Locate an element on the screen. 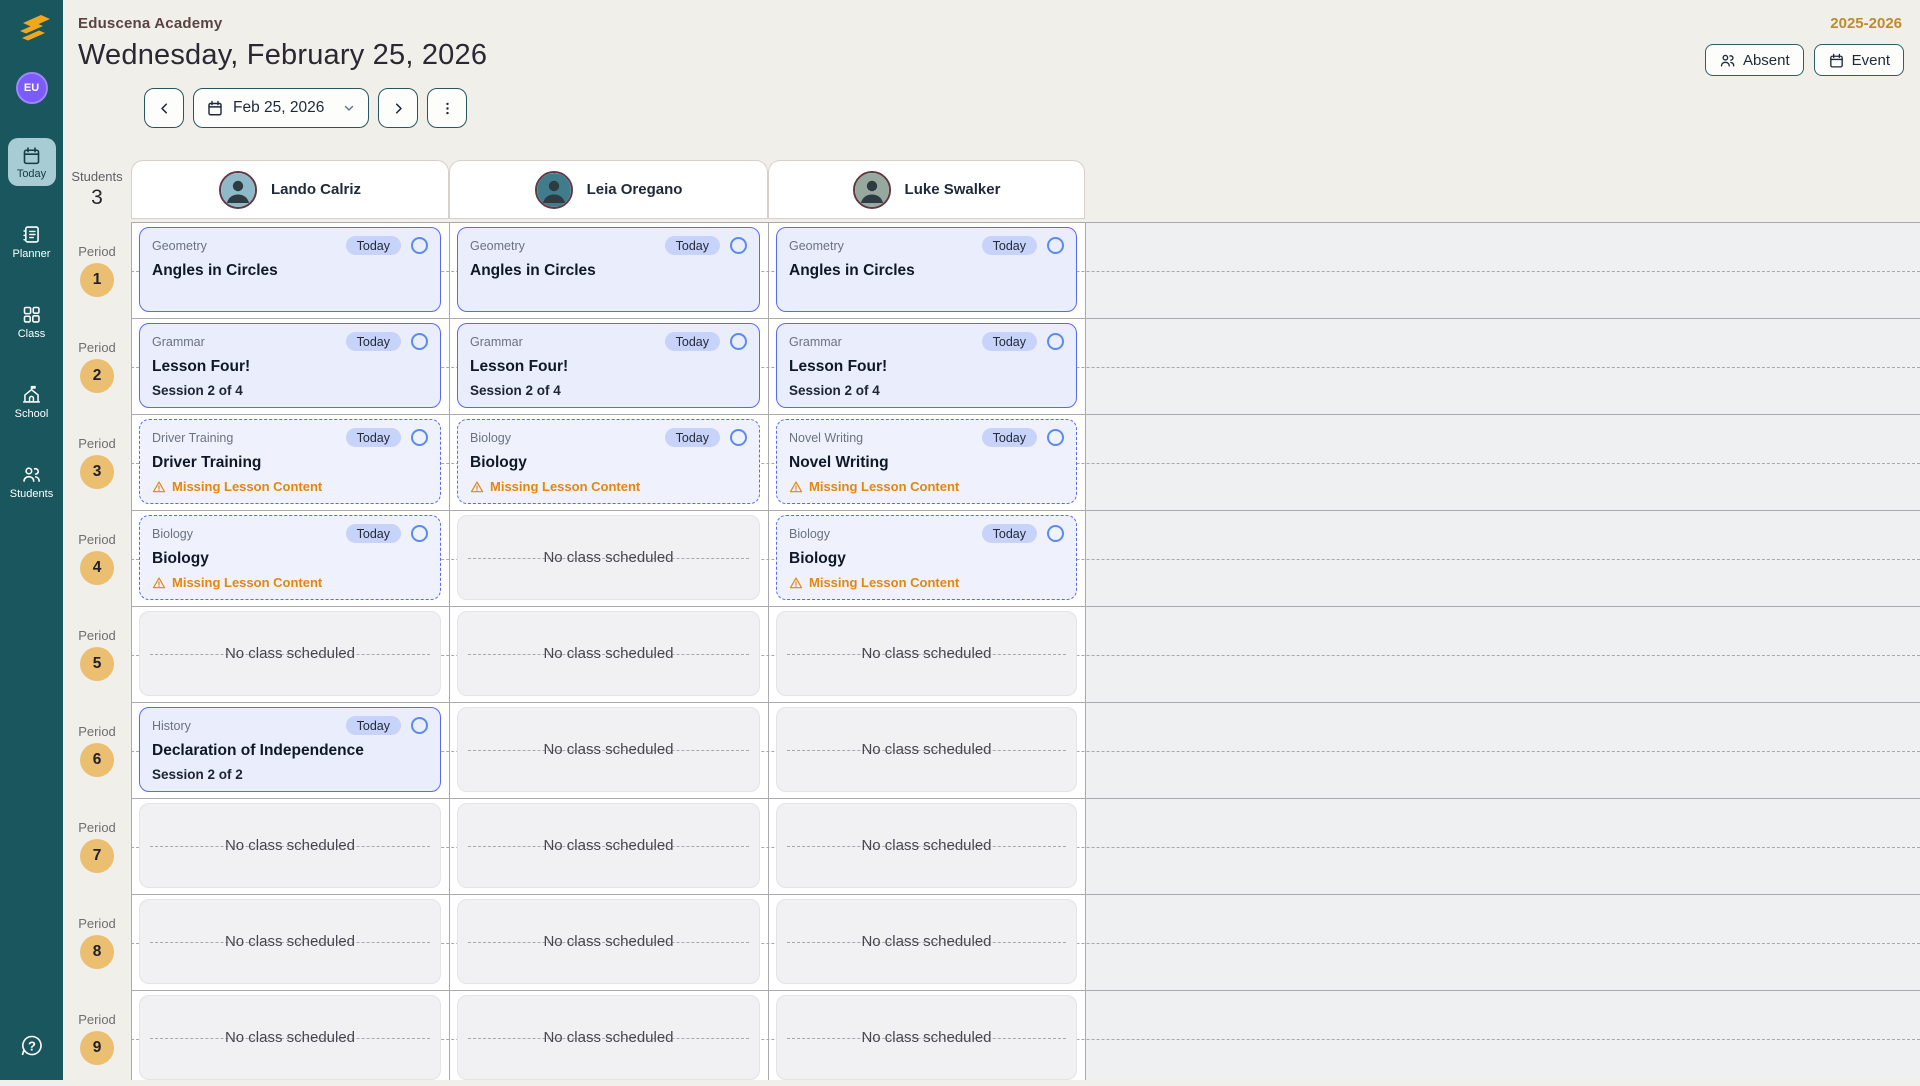 Image resolution: width=1920 pixels, height=1086 pixels. lesson-title: Angles in Circles is located at coordinates (290, 271).